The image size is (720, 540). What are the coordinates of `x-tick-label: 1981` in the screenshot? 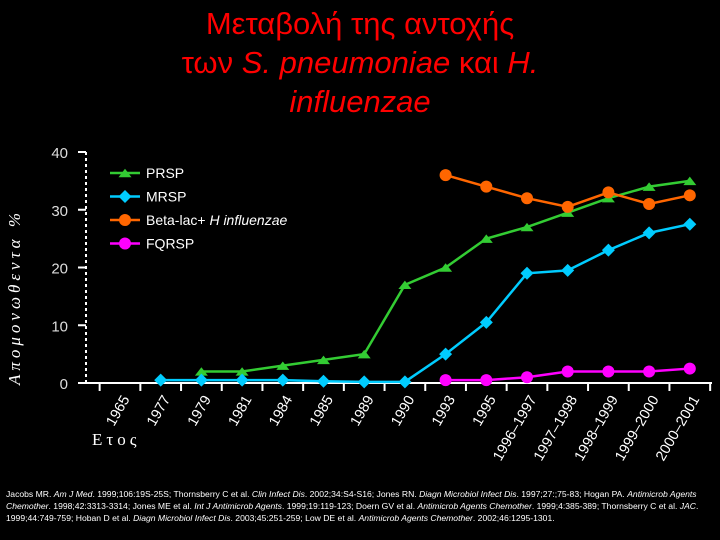 It's located at (241, 411).